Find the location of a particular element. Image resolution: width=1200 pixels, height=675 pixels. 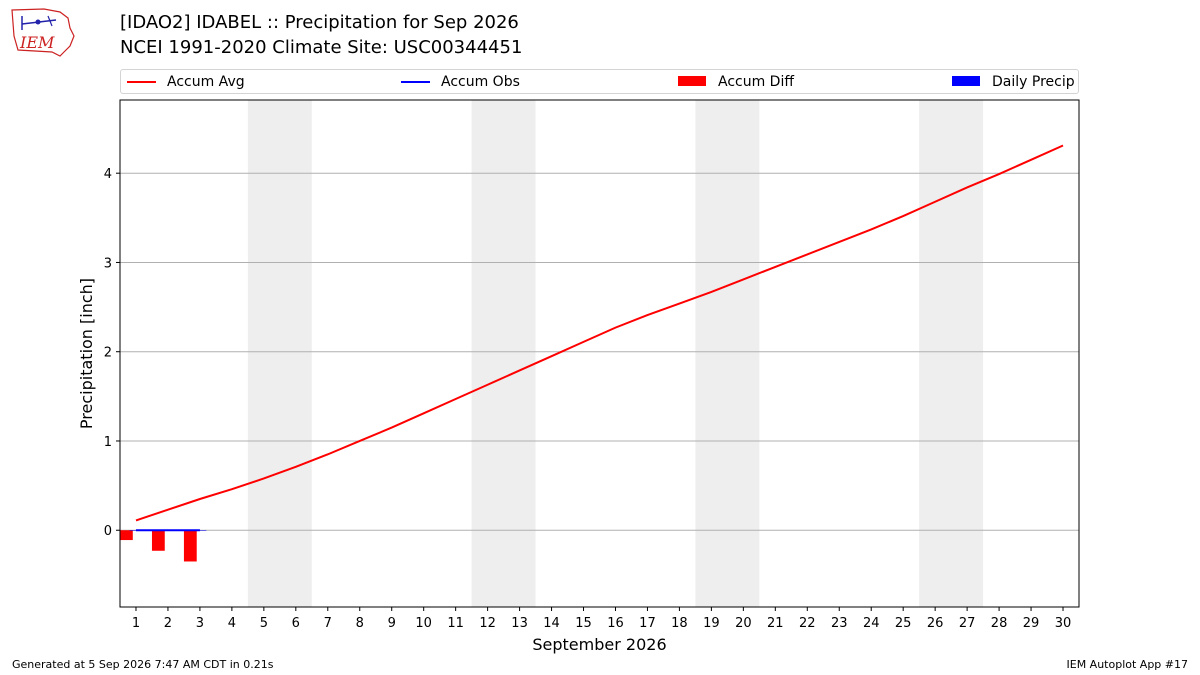

x-tick-label: 30 is located at coordinates (1063, 623).